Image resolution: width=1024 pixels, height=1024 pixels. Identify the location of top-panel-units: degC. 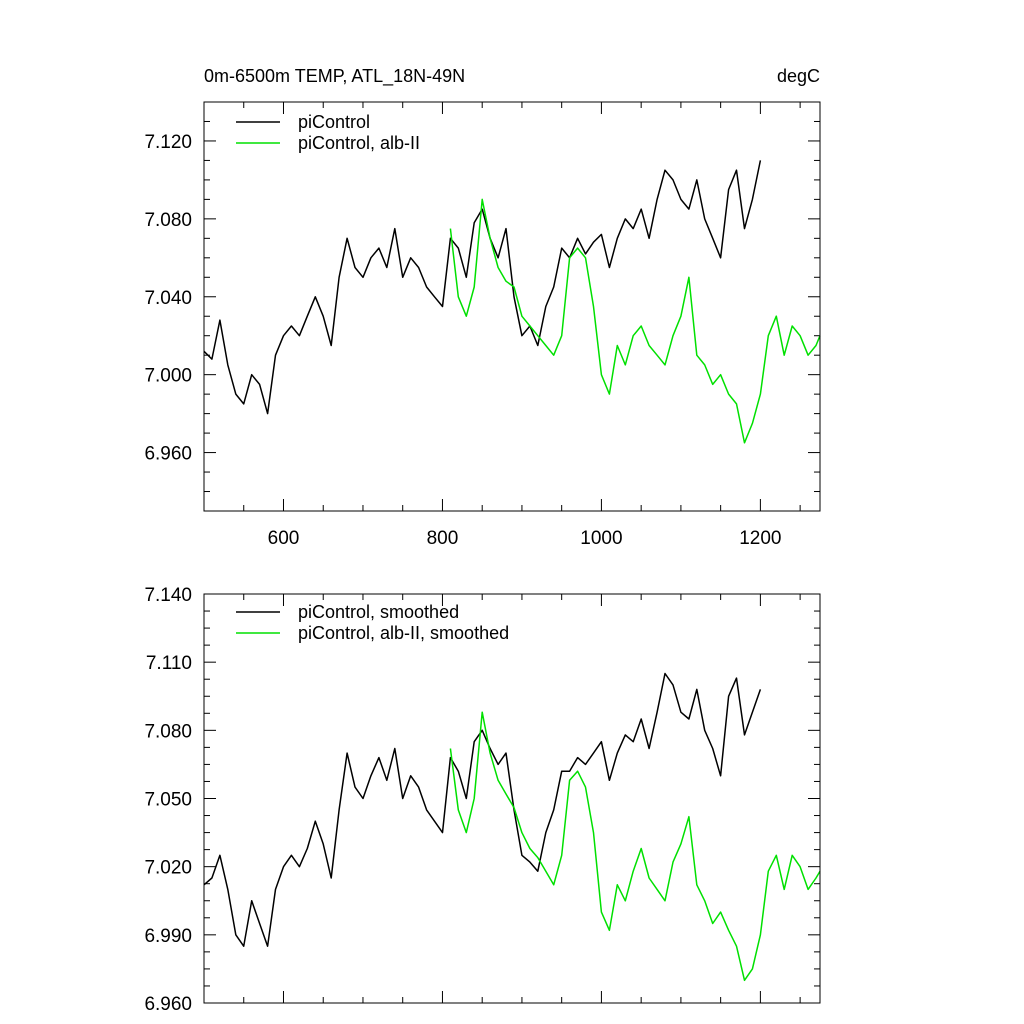
(798, 76).